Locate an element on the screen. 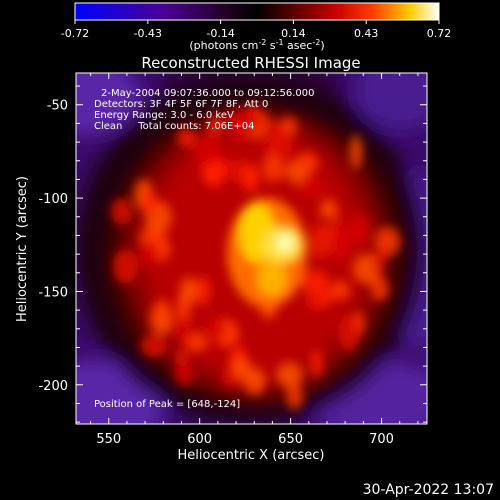 The image size is (500, 500). chart-title: Reconstructed RHESSI Image is located at coordinates (250, 63).